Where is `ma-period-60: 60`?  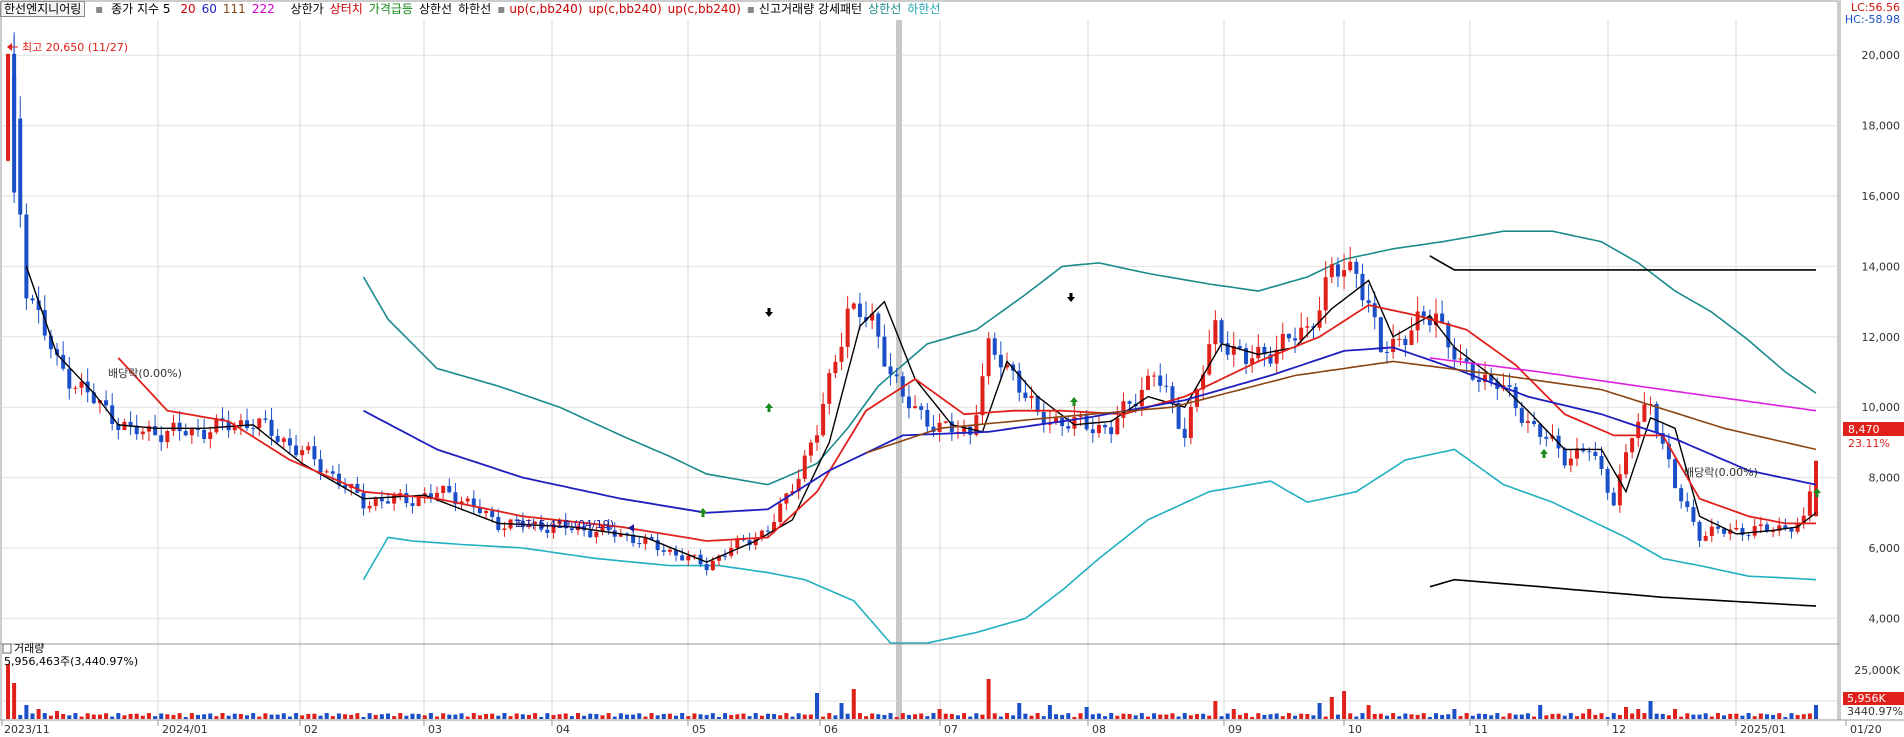
ma-period-60: 60 is located at coordinates (209, 9).